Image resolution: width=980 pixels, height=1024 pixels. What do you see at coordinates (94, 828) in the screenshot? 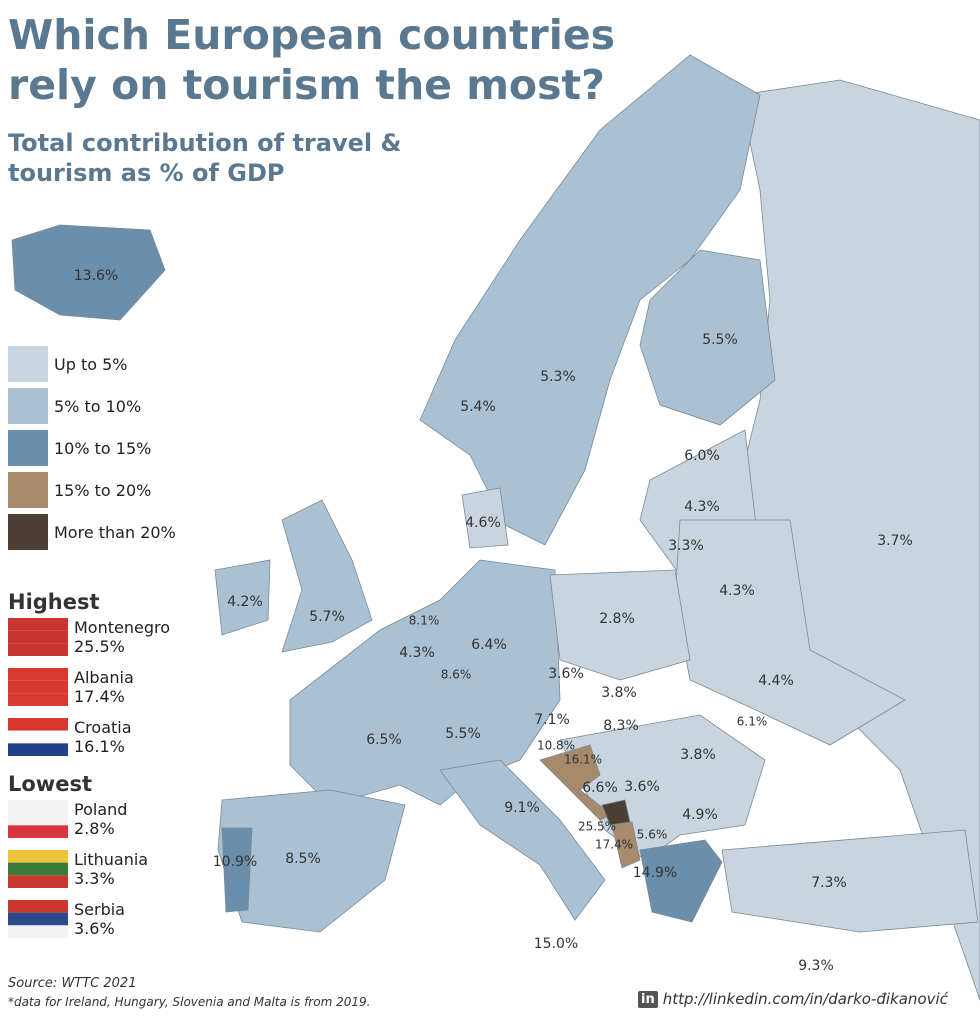
I see `country-value: 2.8%` at bounding box center [94, 828].